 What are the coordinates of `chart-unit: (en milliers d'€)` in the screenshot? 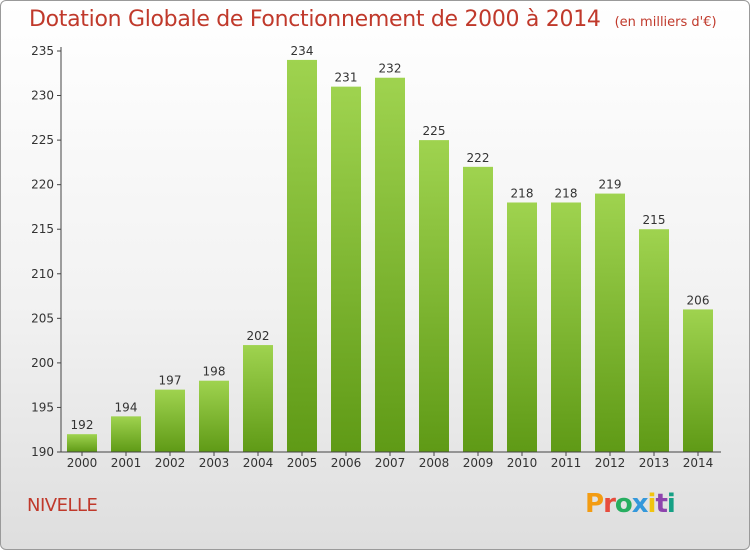 It's located at (665, 22).